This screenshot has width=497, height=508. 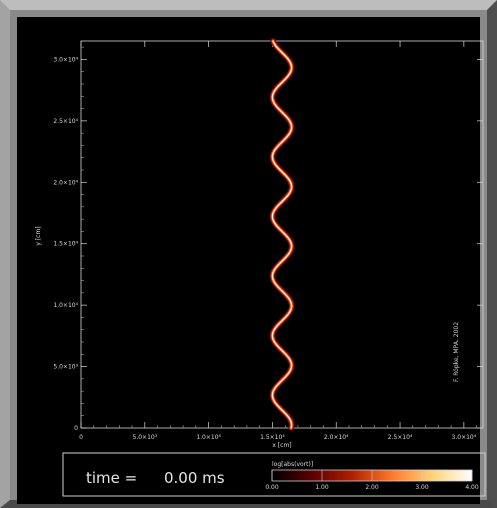 What do you see at coordinates (372, 480) in the screenshot?
I see `colorbar-ticks: 0.00 1.00 2.00 3.00 4.00` at bounding box center [372, 480].